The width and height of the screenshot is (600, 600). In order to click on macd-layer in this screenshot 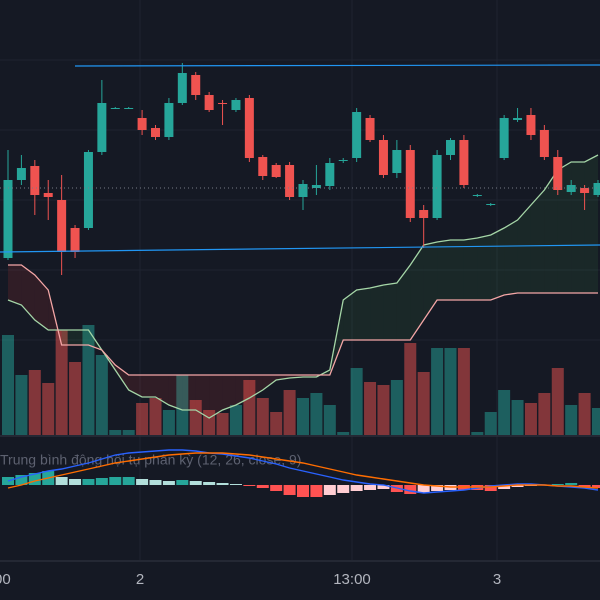, I will do `click(301, 473)`.